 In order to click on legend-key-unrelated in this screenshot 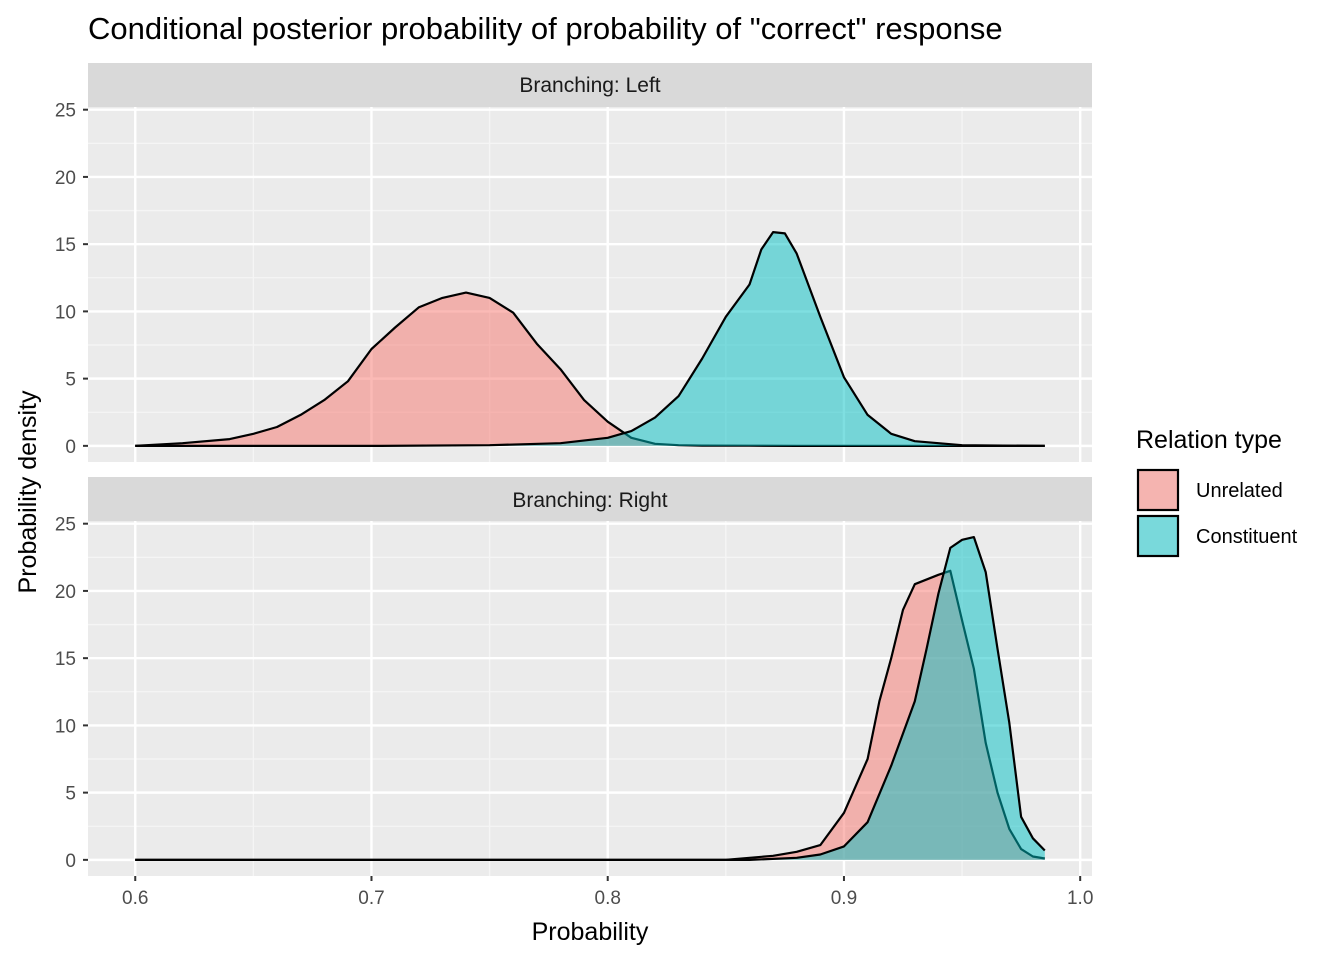, I will do `click(1158, 490)`.